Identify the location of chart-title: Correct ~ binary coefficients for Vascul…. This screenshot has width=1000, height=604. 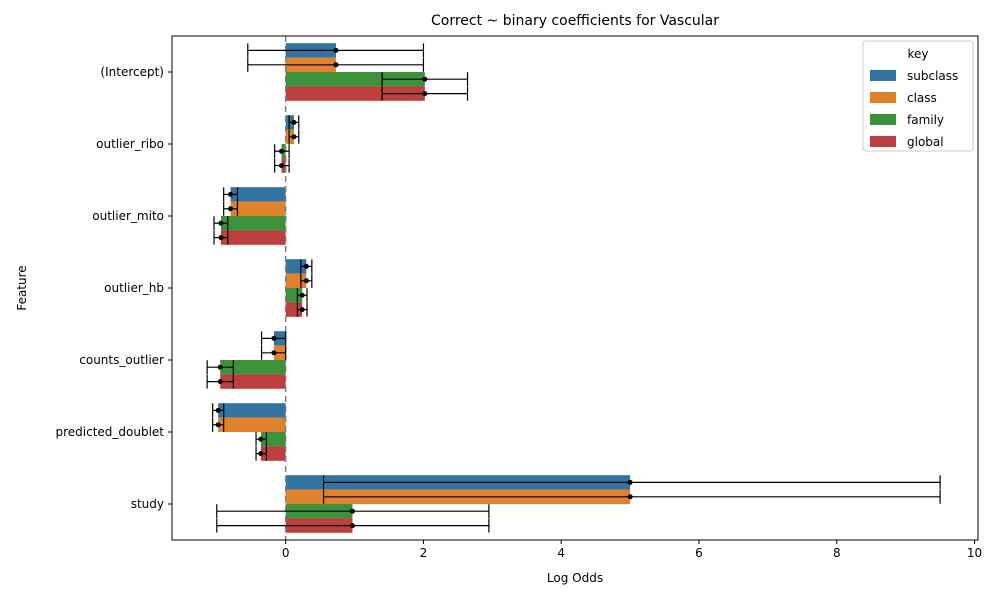
(575, 21).